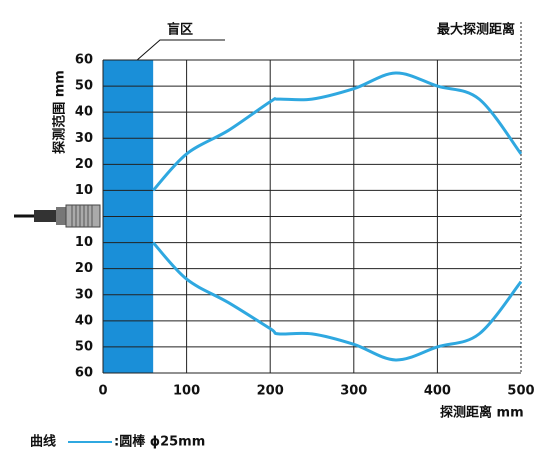 The height and width of the screenshot is (466, 559). I want to click on x-tick-label: 500, so click(520, 391).